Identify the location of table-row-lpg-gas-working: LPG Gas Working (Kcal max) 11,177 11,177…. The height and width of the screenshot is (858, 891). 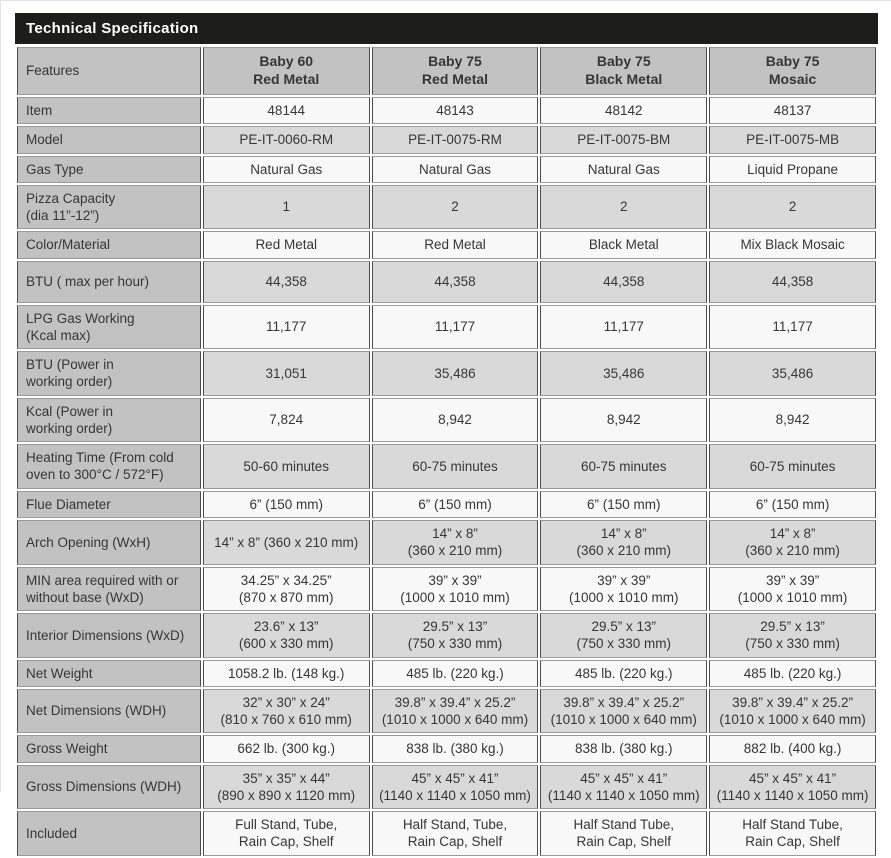
(446, 327).